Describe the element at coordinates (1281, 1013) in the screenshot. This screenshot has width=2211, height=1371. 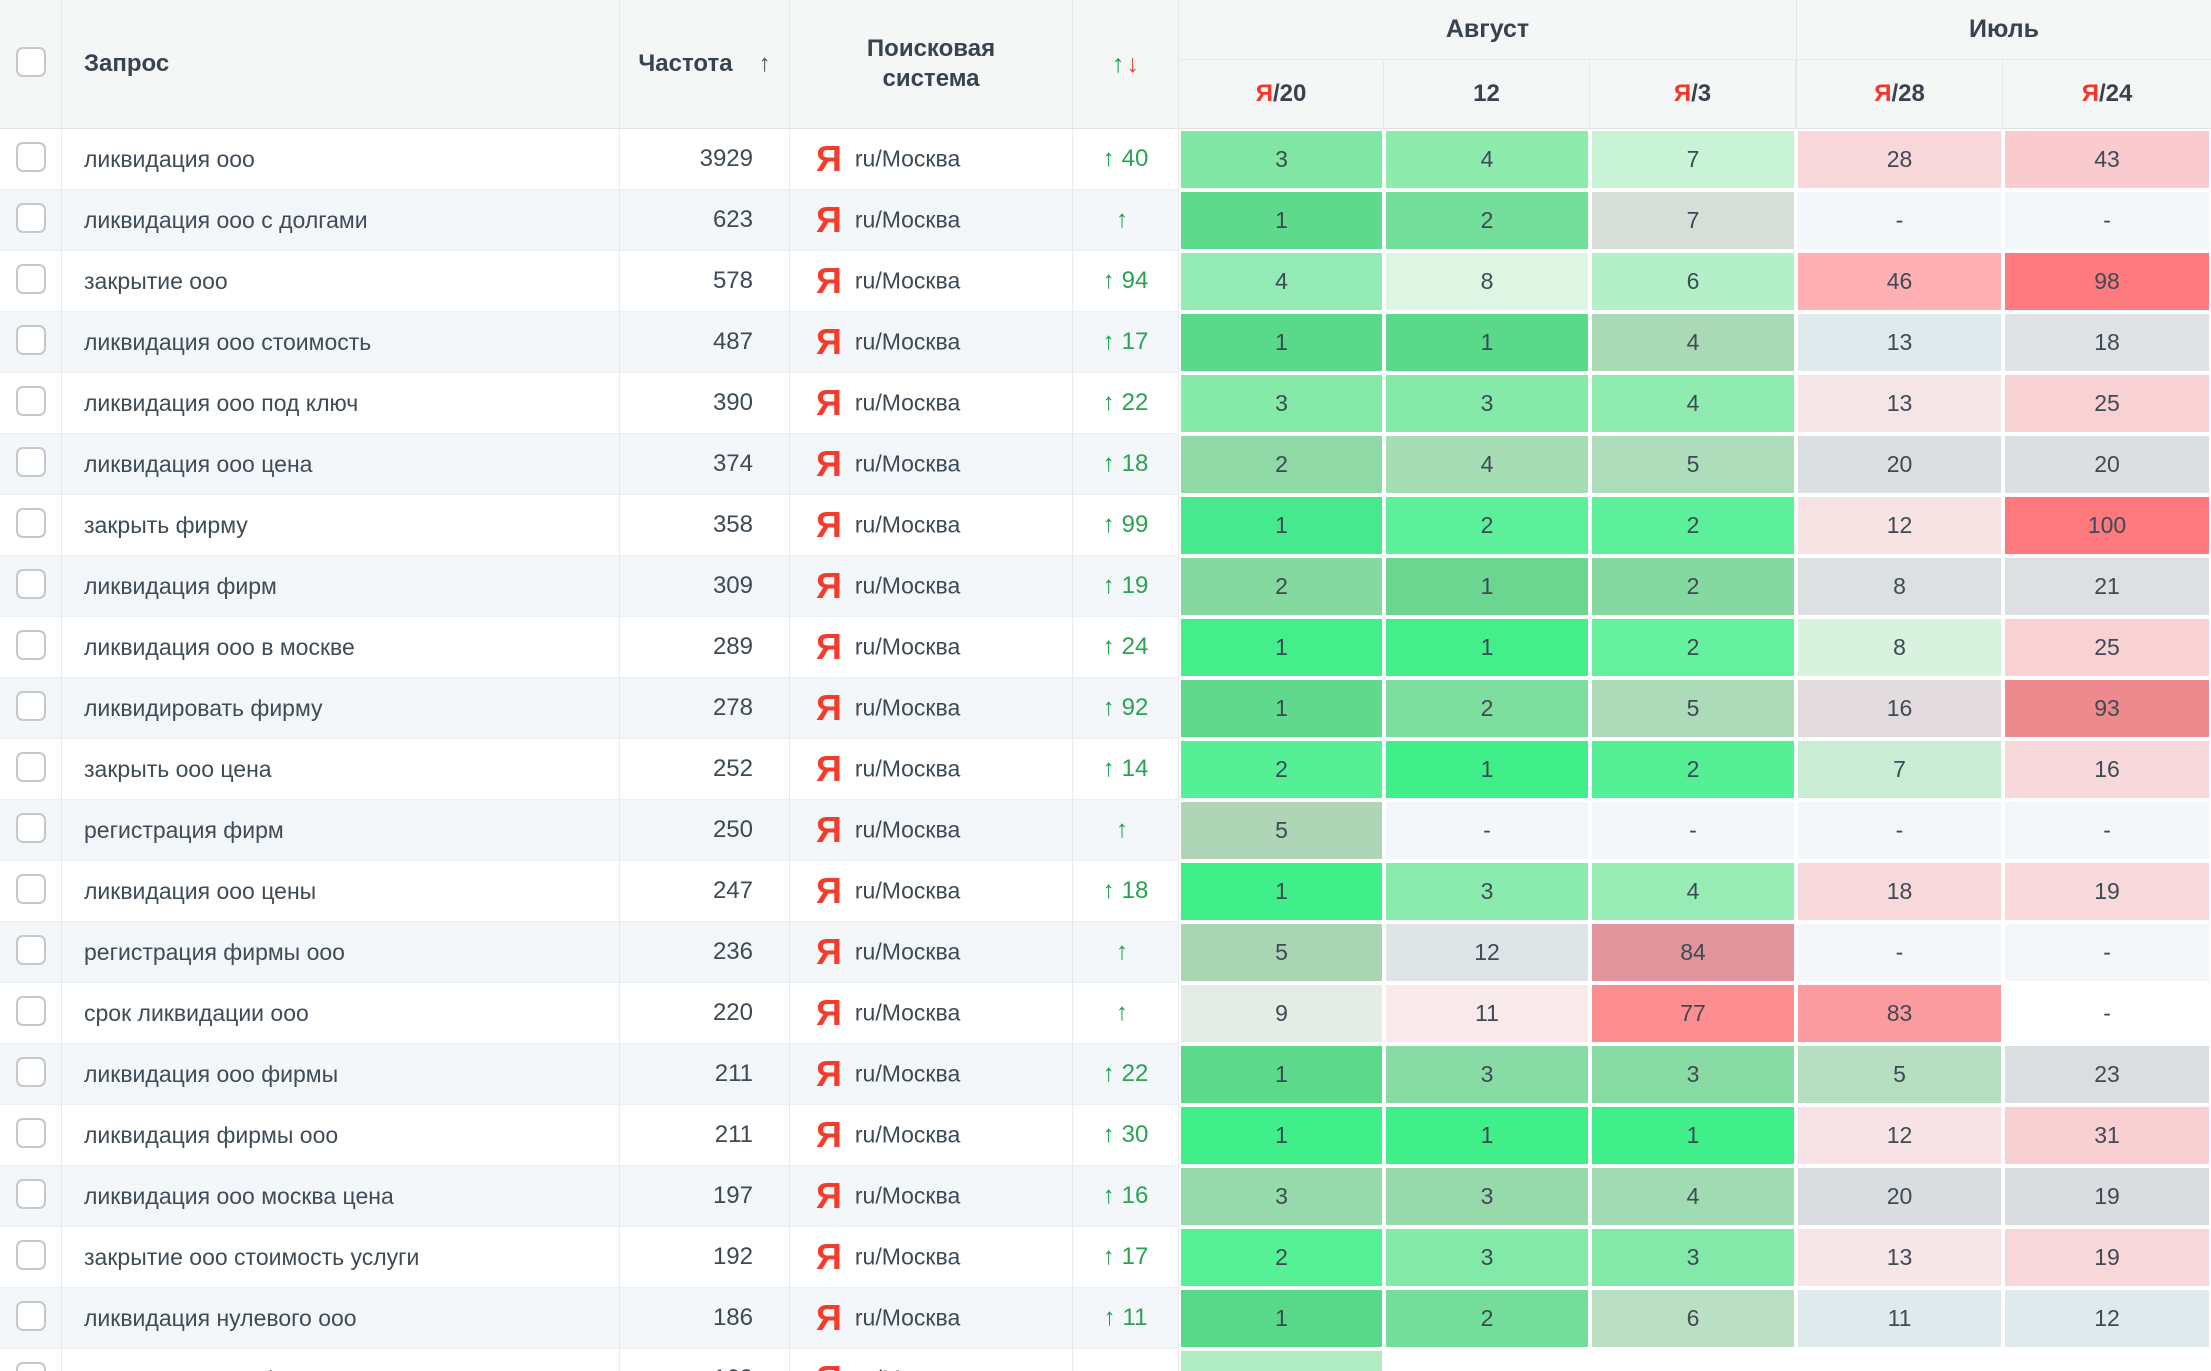
I see `position-cell: 9` at that location.